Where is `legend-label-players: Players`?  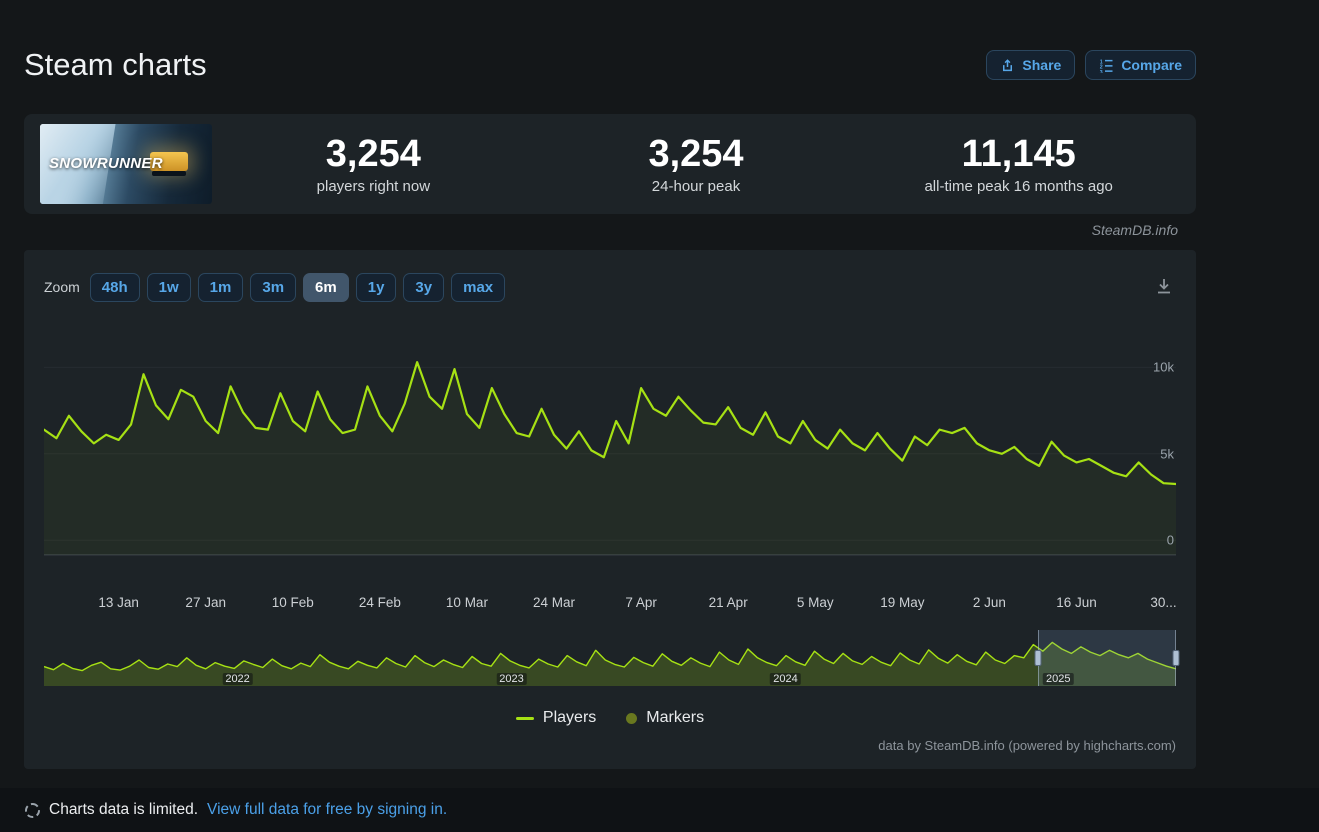
legend-label-players: Players is located at coordinates (569, 717).